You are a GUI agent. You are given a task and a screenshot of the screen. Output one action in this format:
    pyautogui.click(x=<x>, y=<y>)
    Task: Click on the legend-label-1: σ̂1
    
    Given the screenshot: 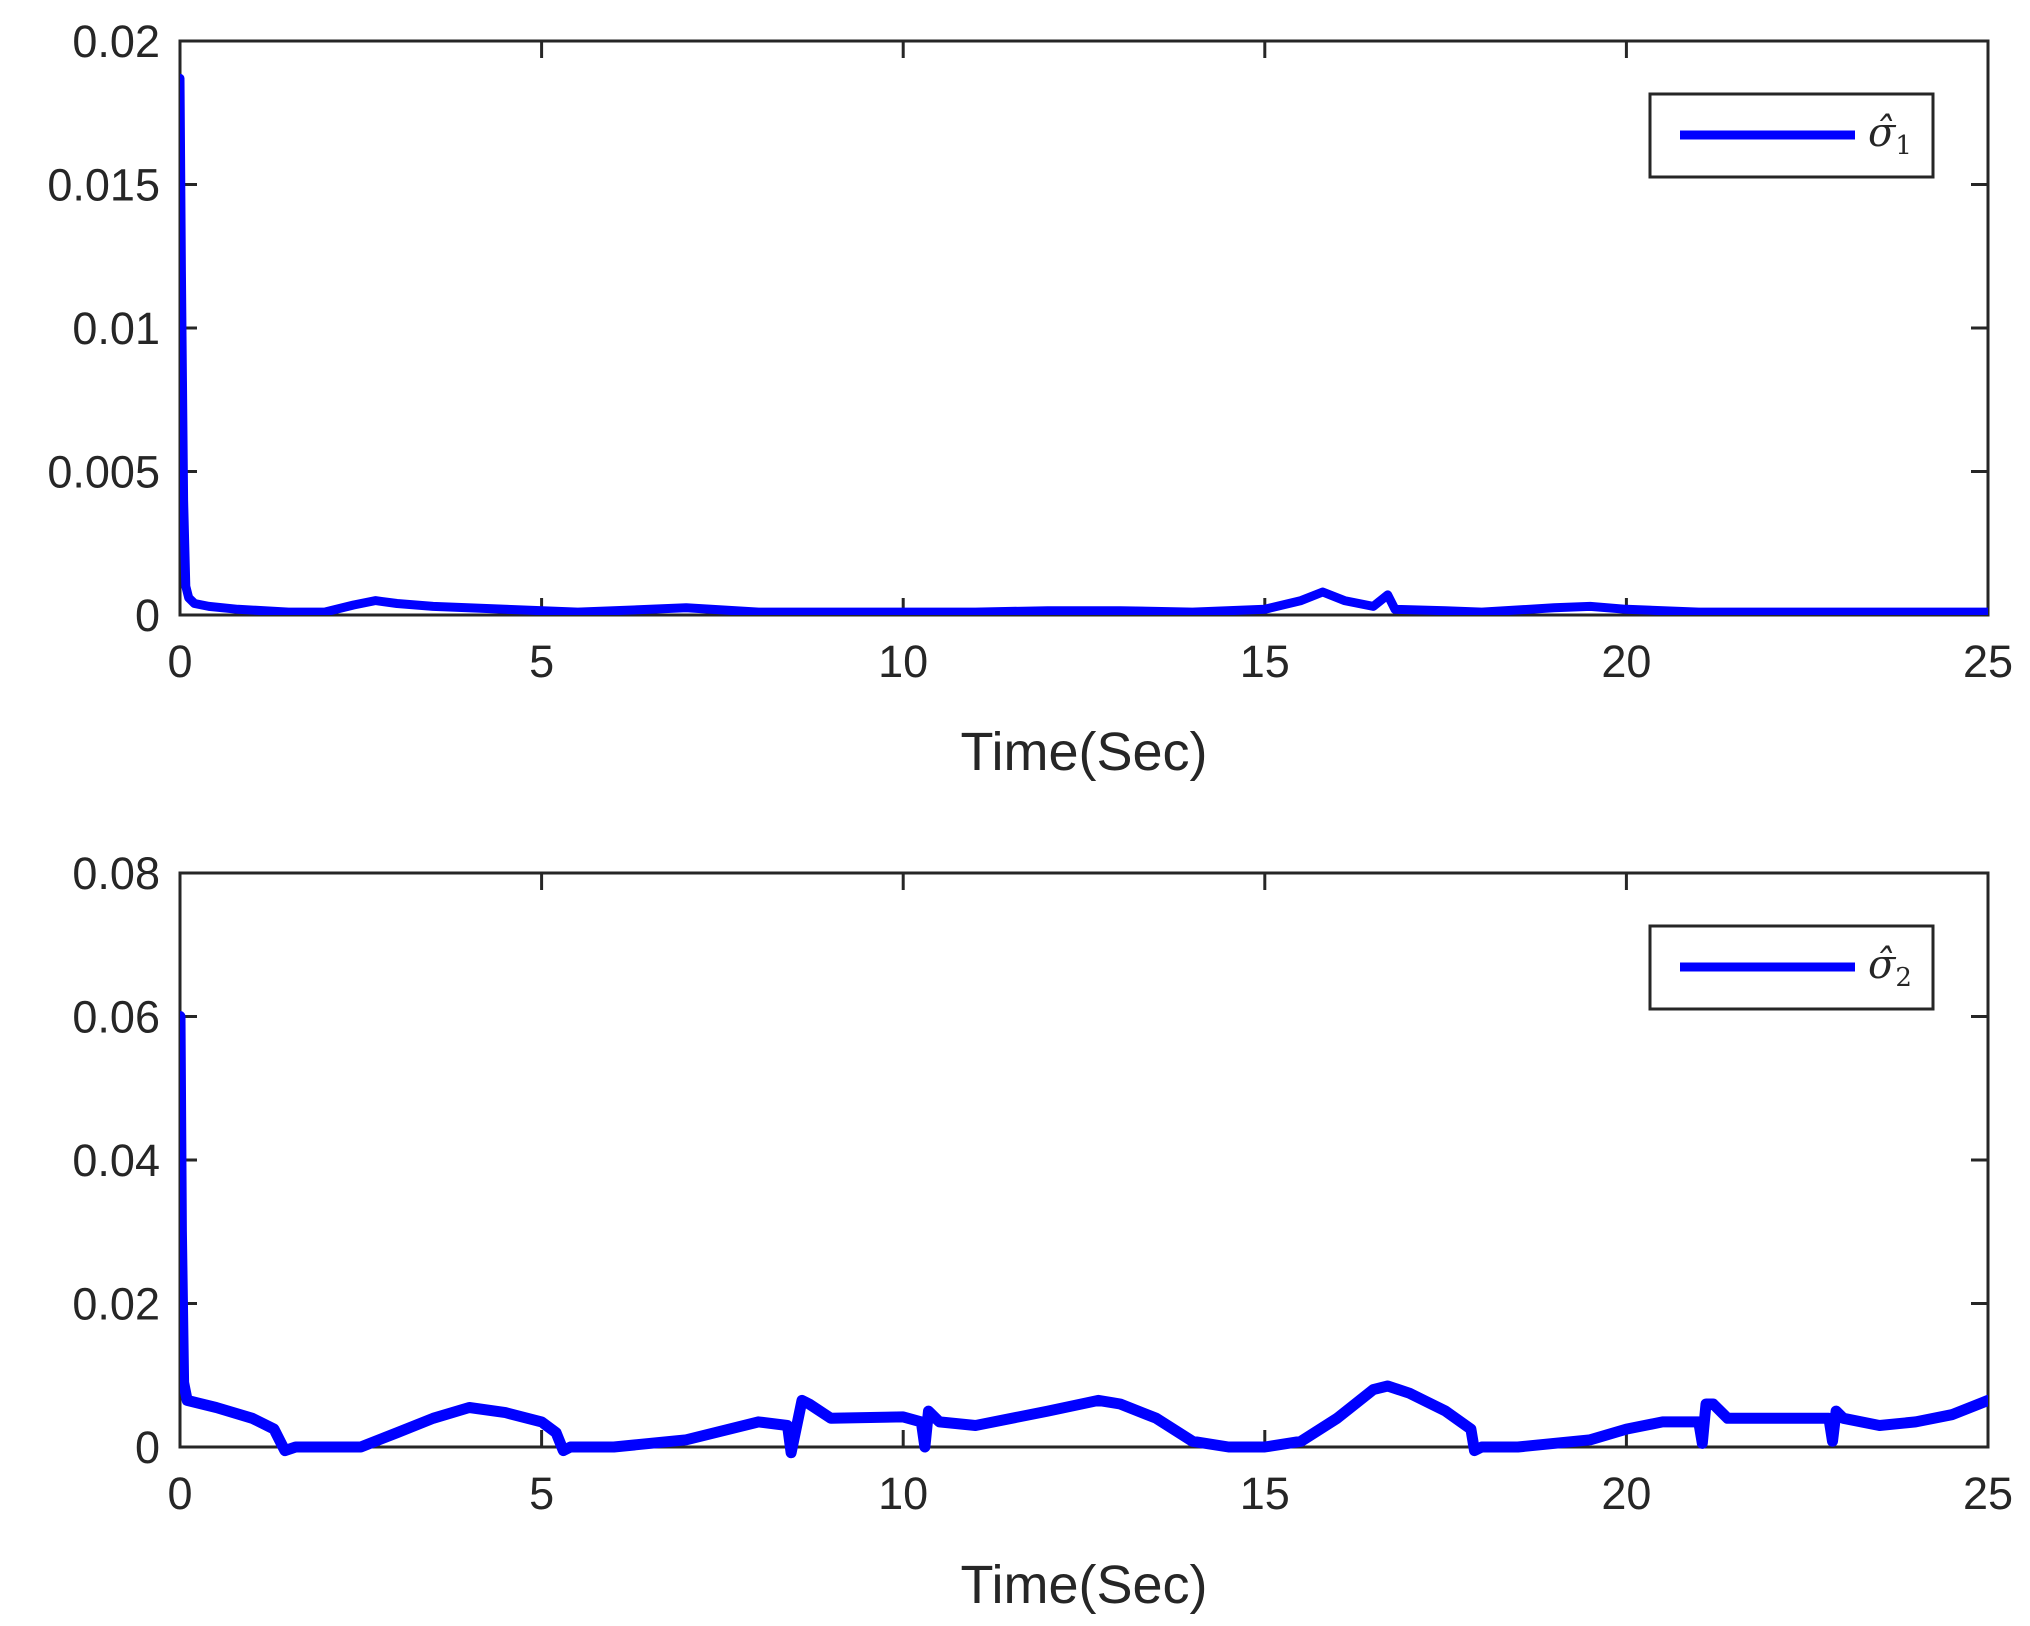 What is the action you would take?
    pyautogui.click(x=1890, y=135)
    